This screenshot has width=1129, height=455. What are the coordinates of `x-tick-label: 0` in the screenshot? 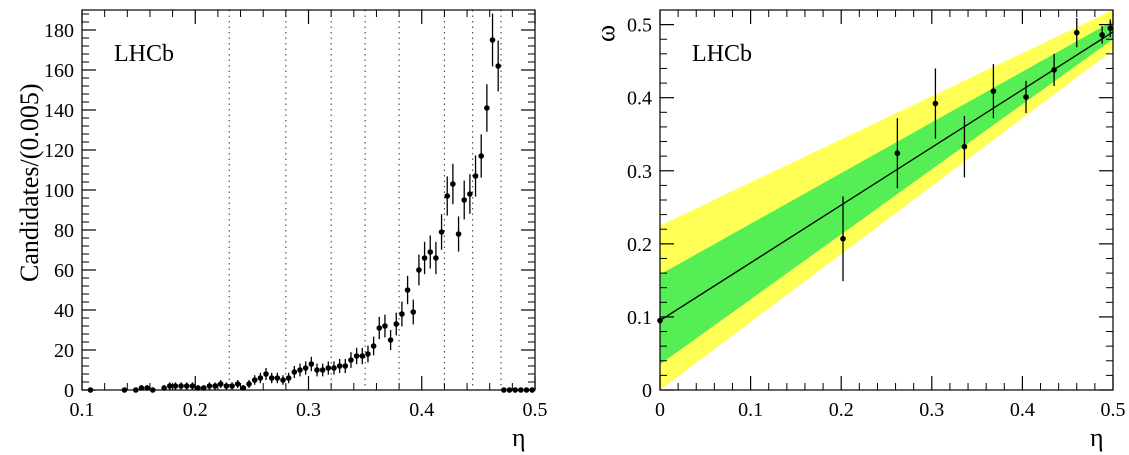 It's located at (660, 410).